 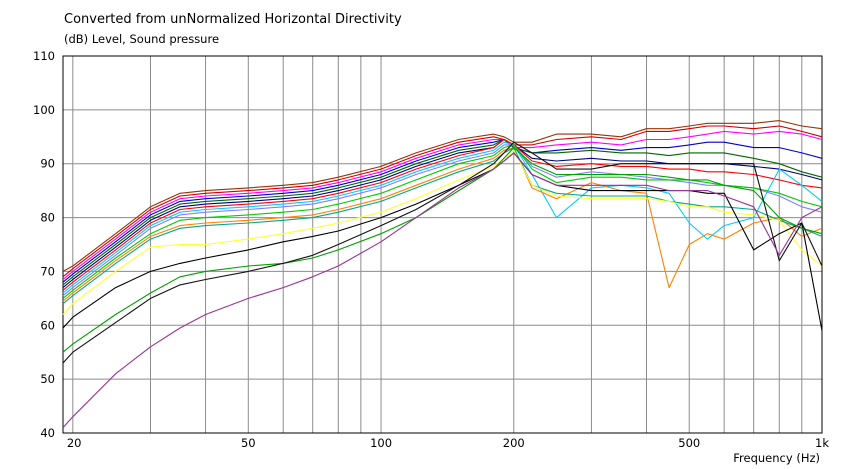 I want to click on y-tick-label: 50, so click(x=47, y=379).